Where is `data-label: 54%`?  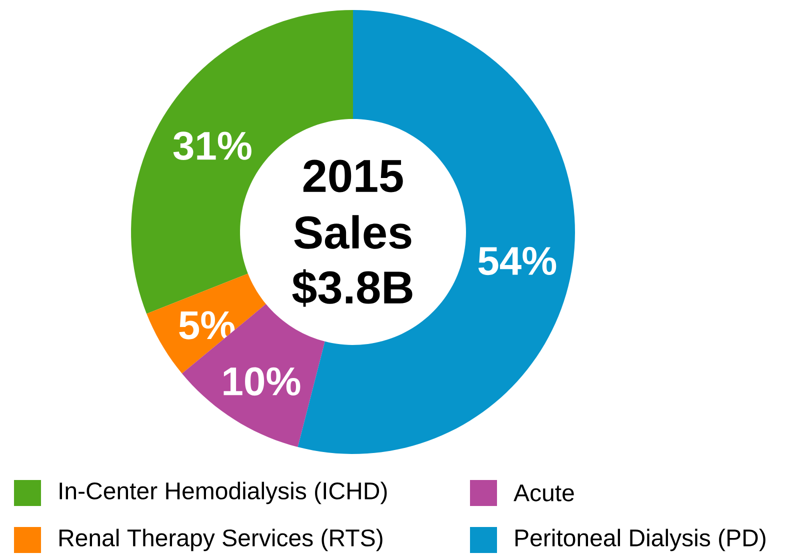
data-label: 54% is located at coordinates (517, 261).